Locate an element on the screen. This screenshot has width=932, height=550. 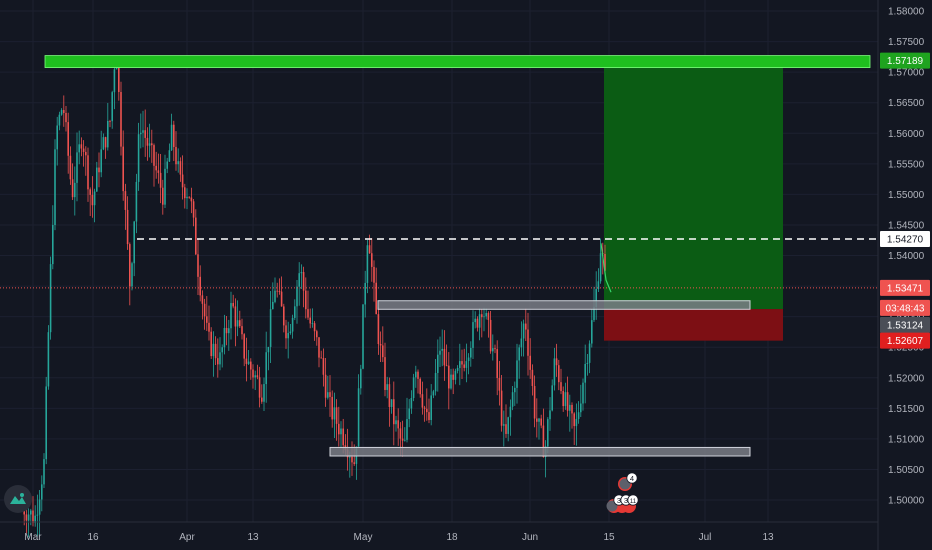
time-tick-label: Mar is located at coordinates (33, 537).